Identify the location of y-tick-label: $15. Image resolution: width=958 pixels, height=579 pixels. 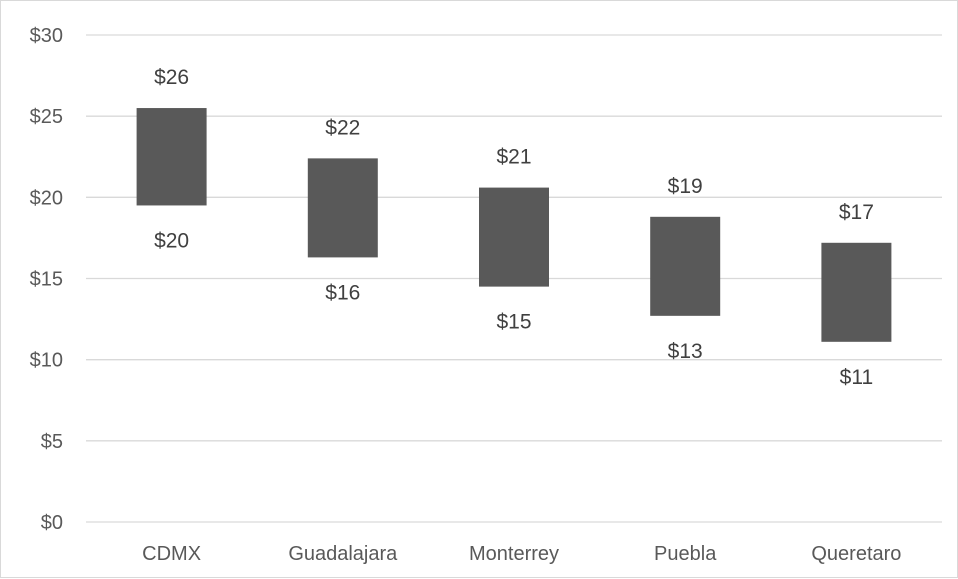
(46, 280).